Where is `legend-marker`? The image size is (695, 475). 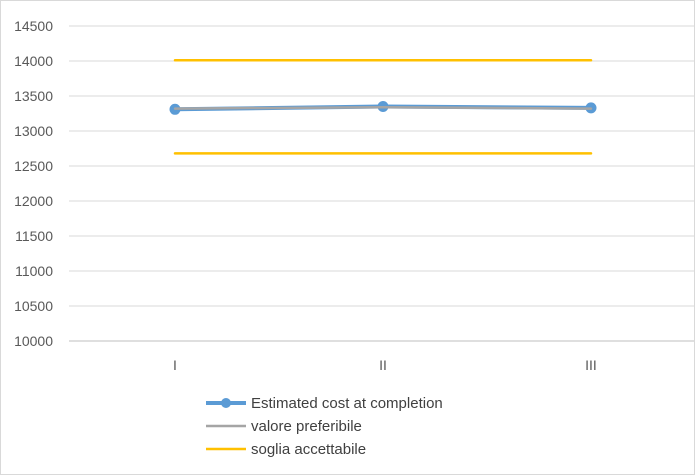 legend-marker is located at coordinates (226, 403).